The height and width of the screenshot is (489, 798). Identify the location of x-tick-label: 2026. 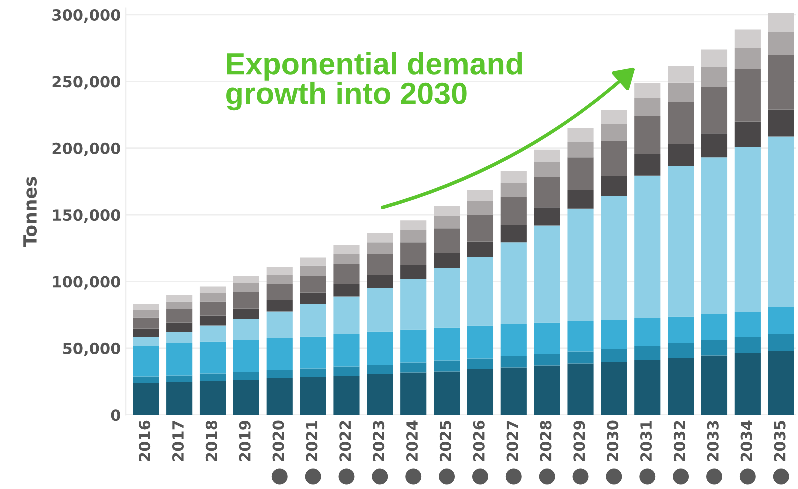
(479, 441).